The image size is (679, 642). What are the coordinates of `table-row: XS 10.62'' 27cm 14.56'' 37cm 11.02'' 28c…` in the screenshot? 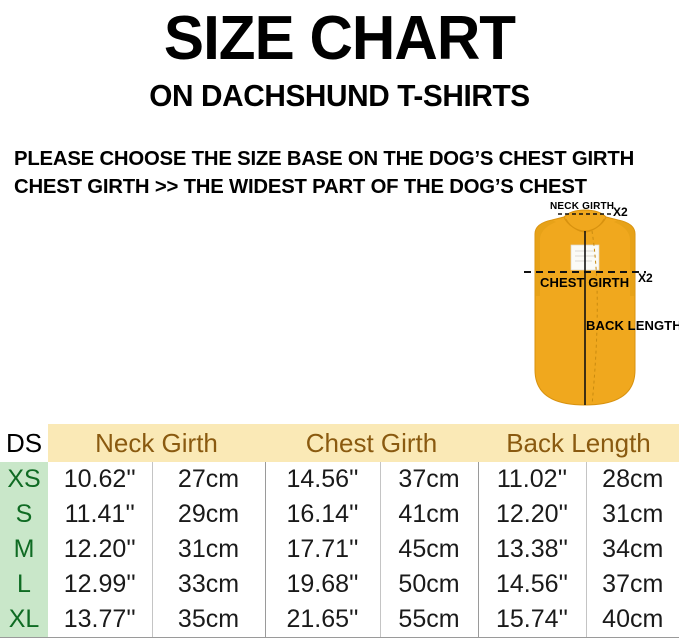 It's located at (339, 479).